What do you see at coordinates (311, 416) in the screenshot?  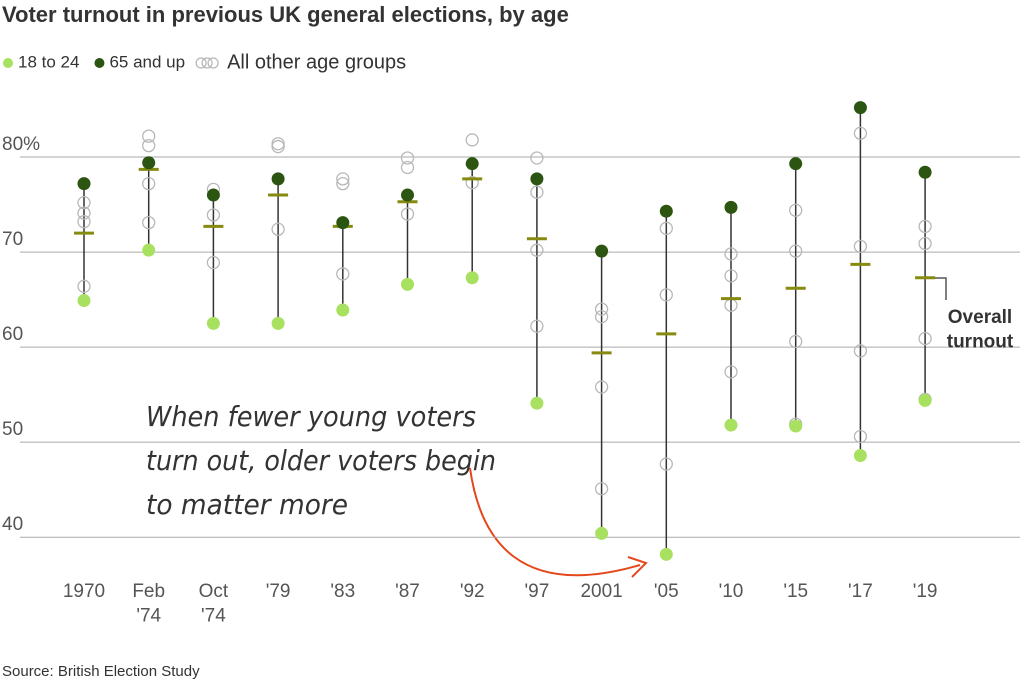 I see `annotation: When fewer young voters` at bounding box center [311, 416].